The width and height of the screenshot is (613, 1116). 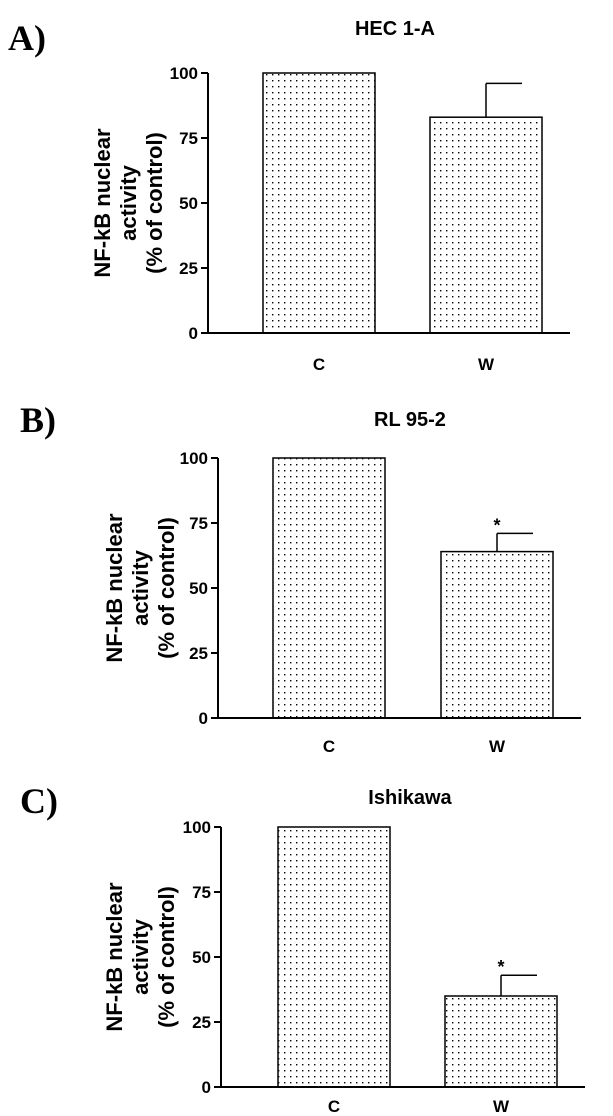 I want to click on panel-label: B), so click(x=38, y=420).